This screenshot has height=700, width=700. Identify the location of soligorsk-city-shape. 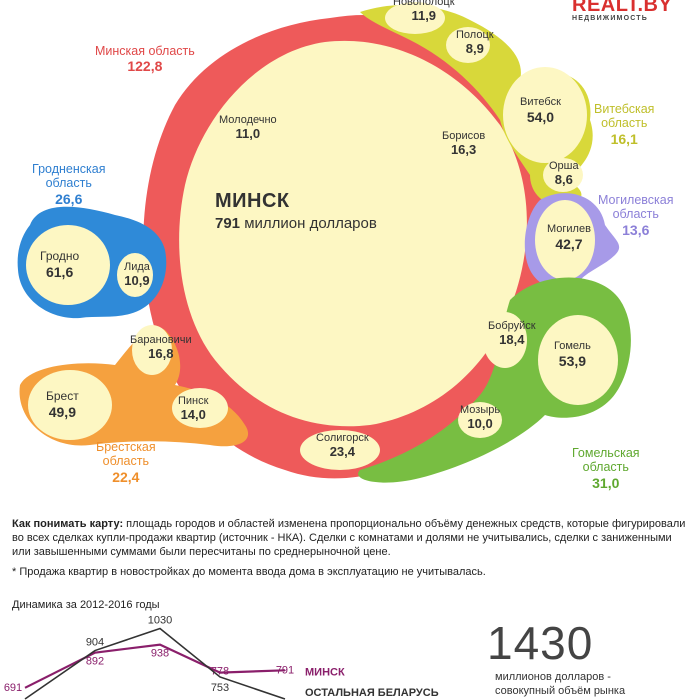
(340, 450).